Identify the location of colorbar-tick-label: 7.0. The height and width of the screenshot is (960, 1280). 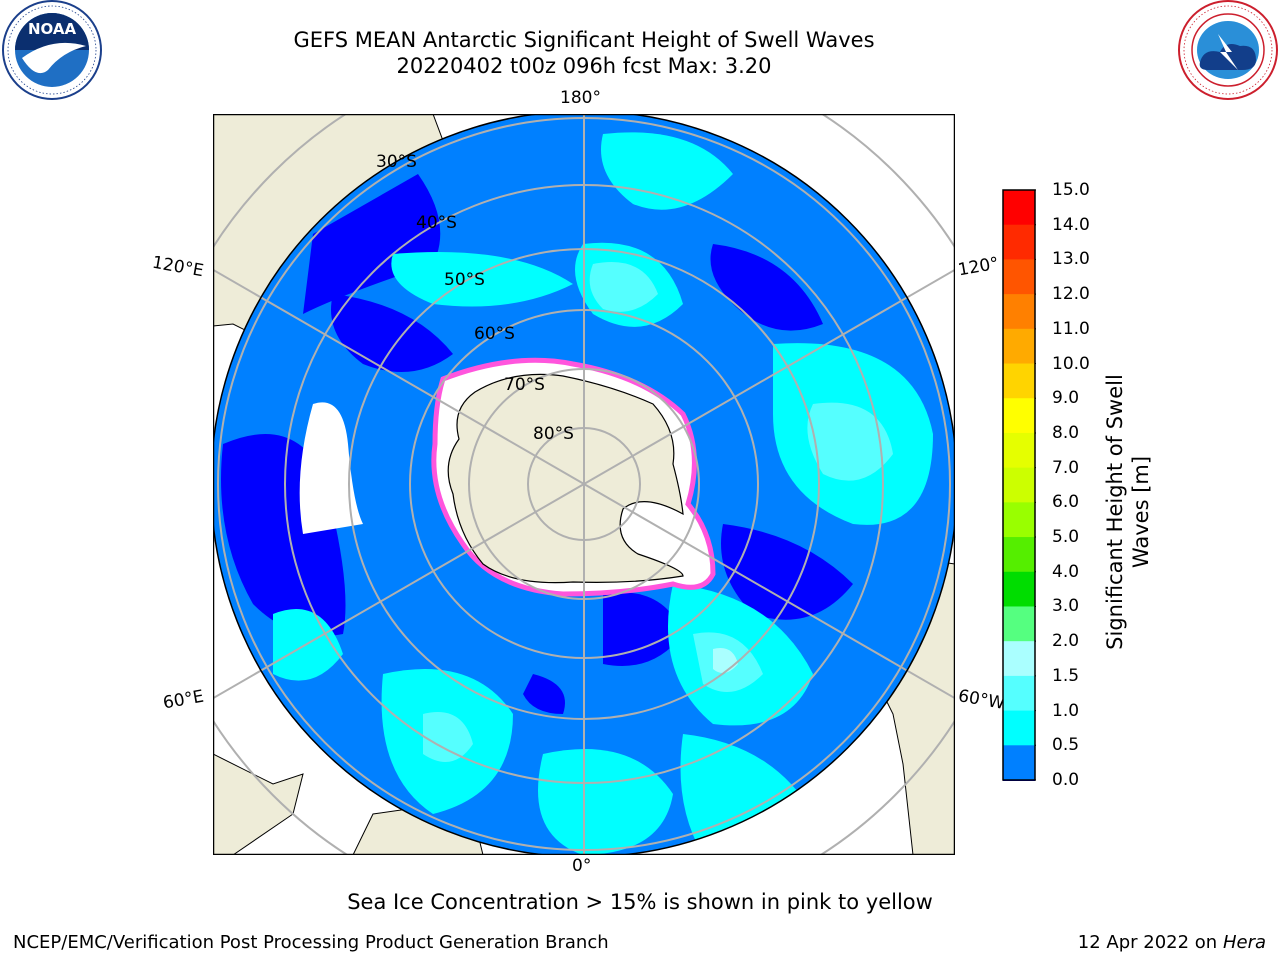
(1066, 467).